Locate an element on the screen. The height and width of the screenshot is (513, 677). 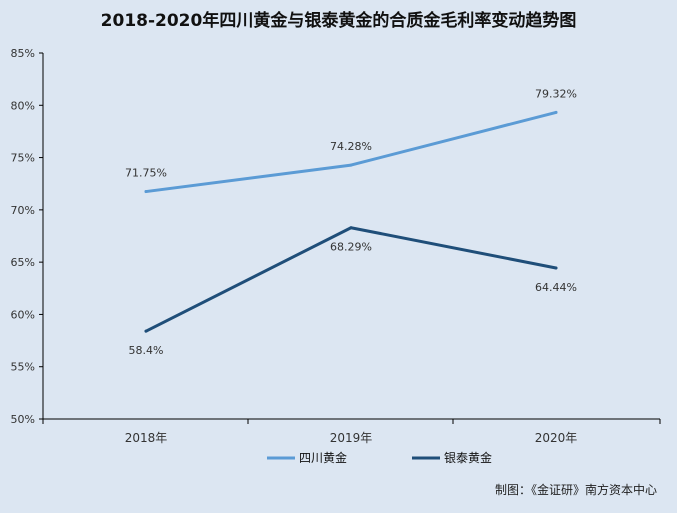
y-tick-label: 75% is located at coordinates (23, 158).